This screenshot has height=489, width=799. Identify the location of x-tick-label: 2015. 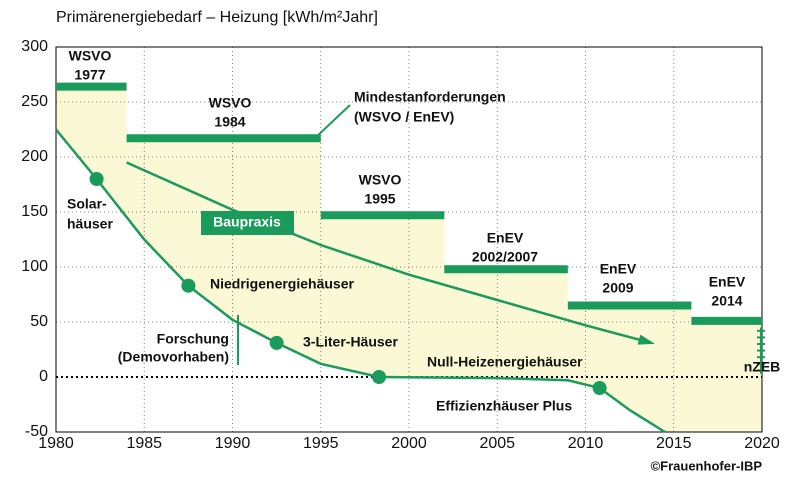
(674, 443).